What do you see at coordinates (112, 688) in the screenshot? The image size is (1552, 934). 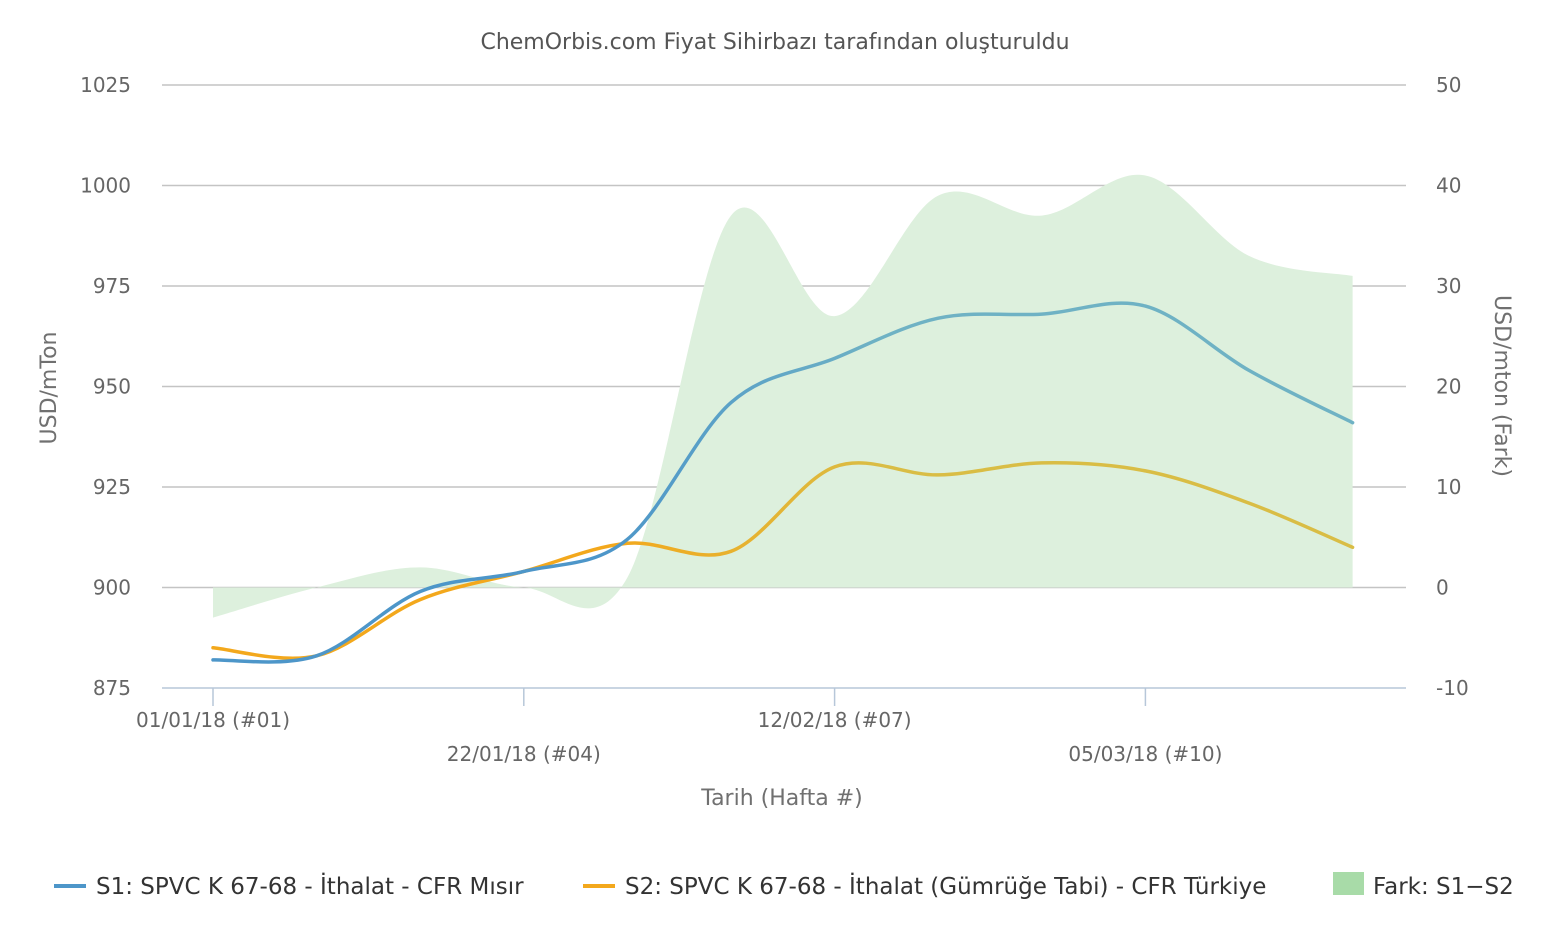 I see `y-tick-label: 875` at bounding box center [112, 688].